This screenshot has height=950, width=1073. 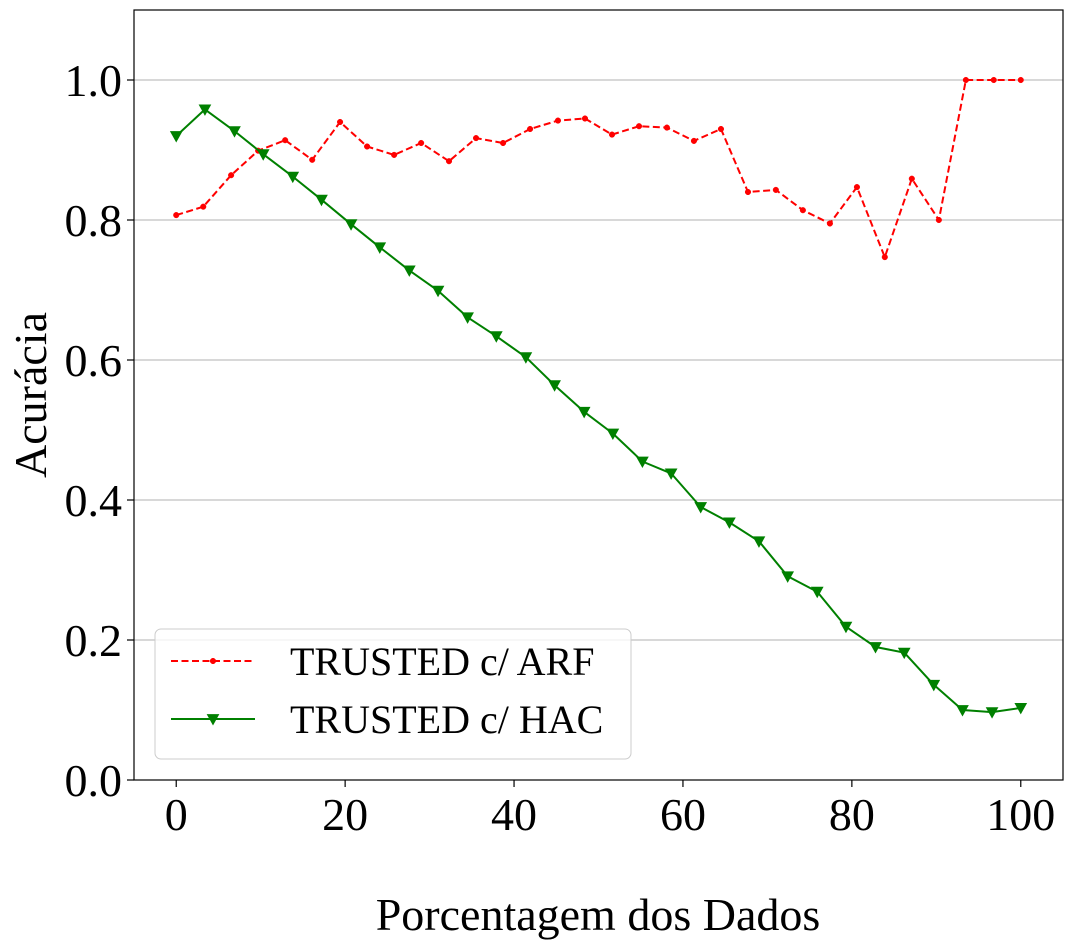 What do you see at coordinates (442, 661) in the screenshot?
I see `legend-label: TRUSTED c/ ARF` at bounding box center [442, 661].